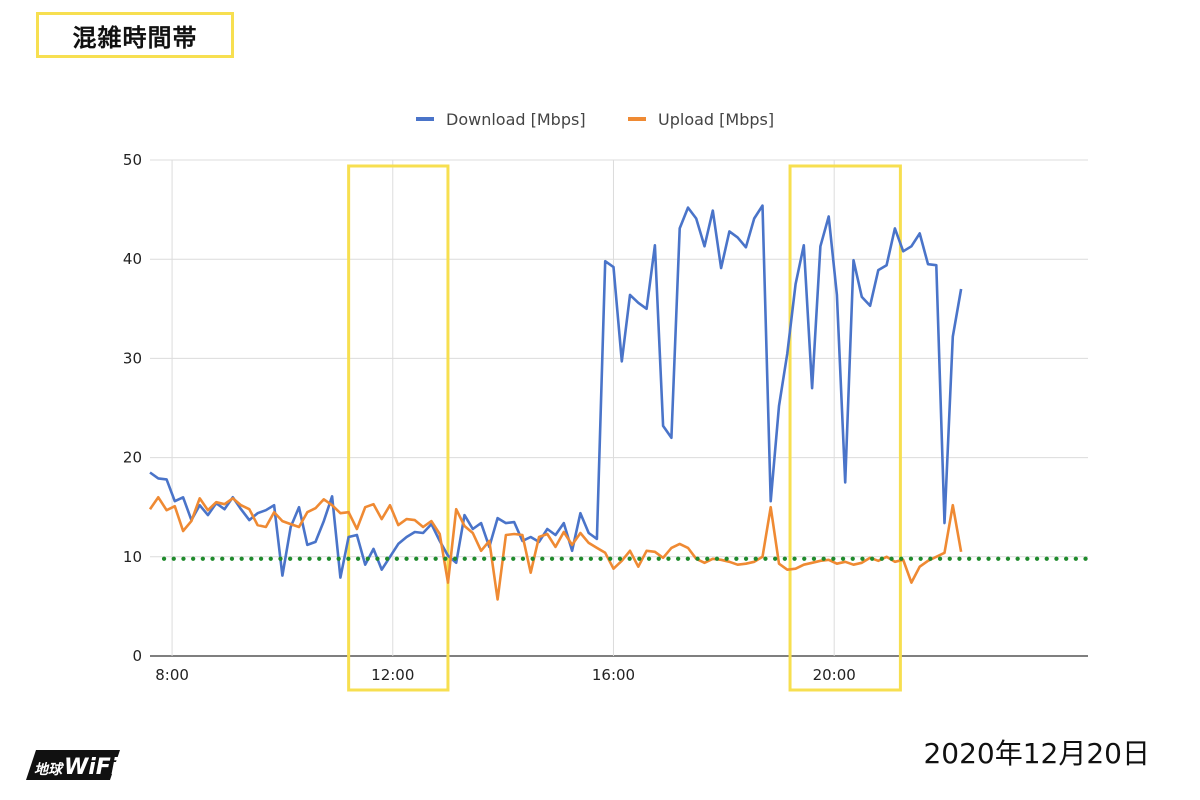 This screenshot has height=800, width=1200. Describe the element at coordinates (595, 119) in the screenshot. I see `legend: Download [Mbps] Upload [Mbps]` at that location.